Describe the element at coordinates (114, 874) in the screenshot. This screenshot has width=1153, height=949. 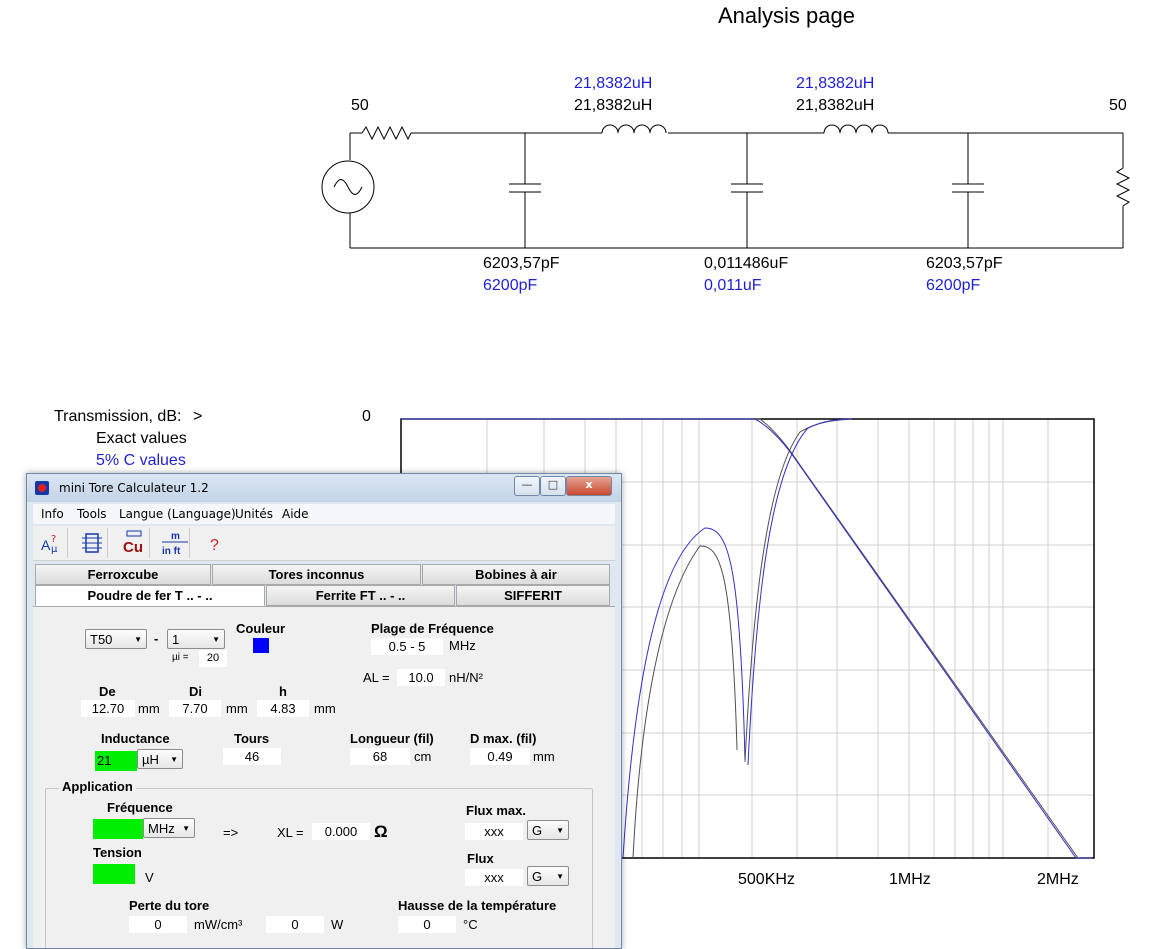
I see `tension-input` at that location.